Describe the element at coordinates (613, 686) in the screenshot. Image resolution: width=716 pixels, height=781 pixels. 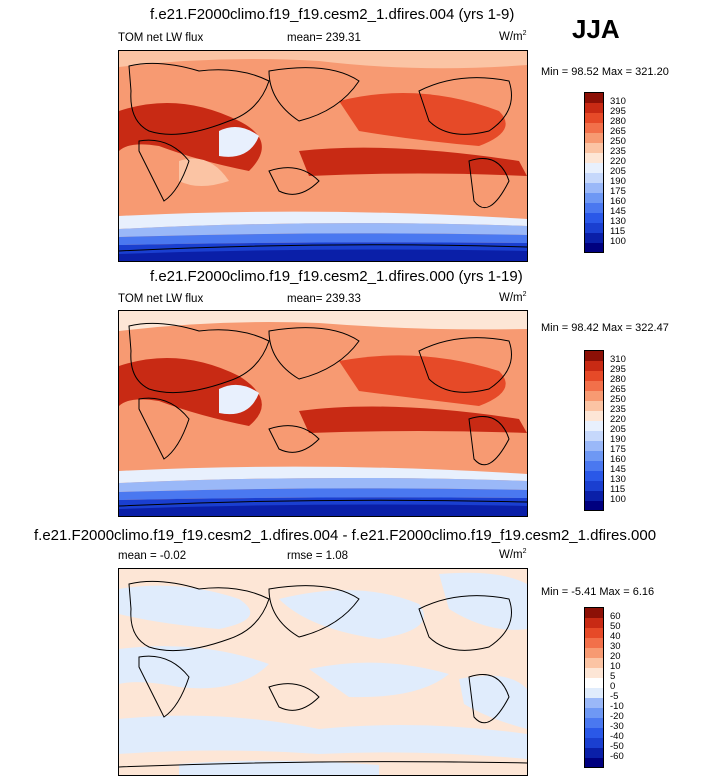
I see `colorbar-tick: 0` at that location.